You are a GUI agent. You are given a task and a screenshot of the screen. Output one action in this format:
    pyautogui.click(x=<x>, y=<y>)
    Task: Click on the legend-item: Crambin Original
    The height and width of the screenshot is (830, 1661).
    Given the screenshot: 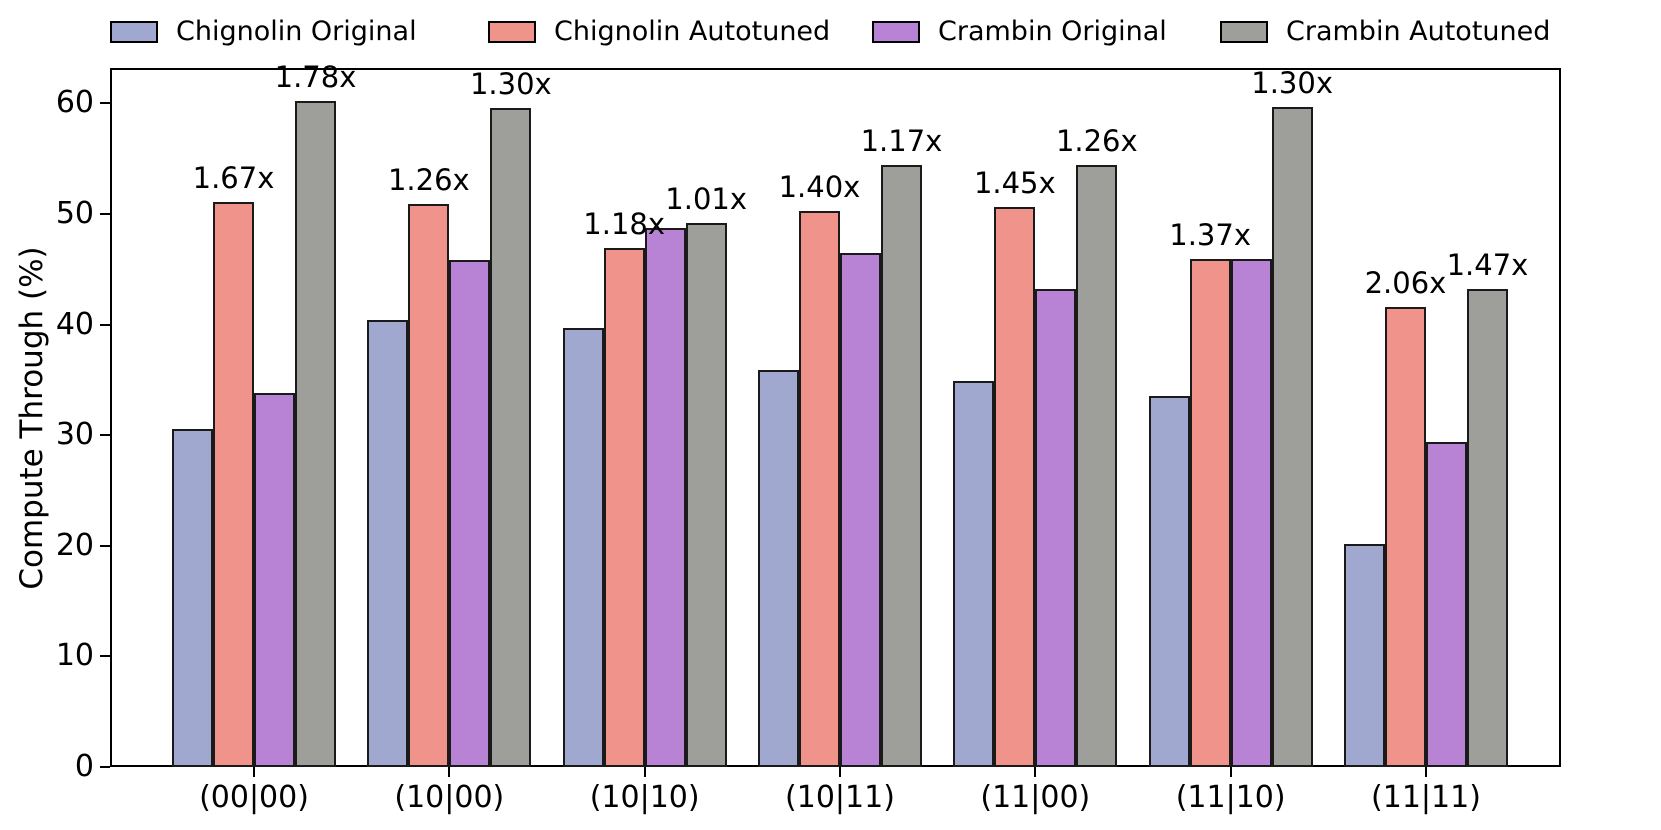 What is the action you would take?
    pyautogui.click(x=1019, y=32)
    